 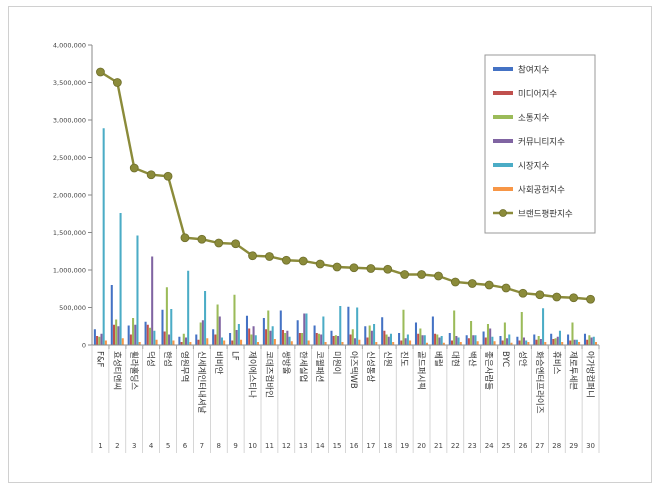 I want to click on x-category-label: 대현, so click(x=454, y=359).